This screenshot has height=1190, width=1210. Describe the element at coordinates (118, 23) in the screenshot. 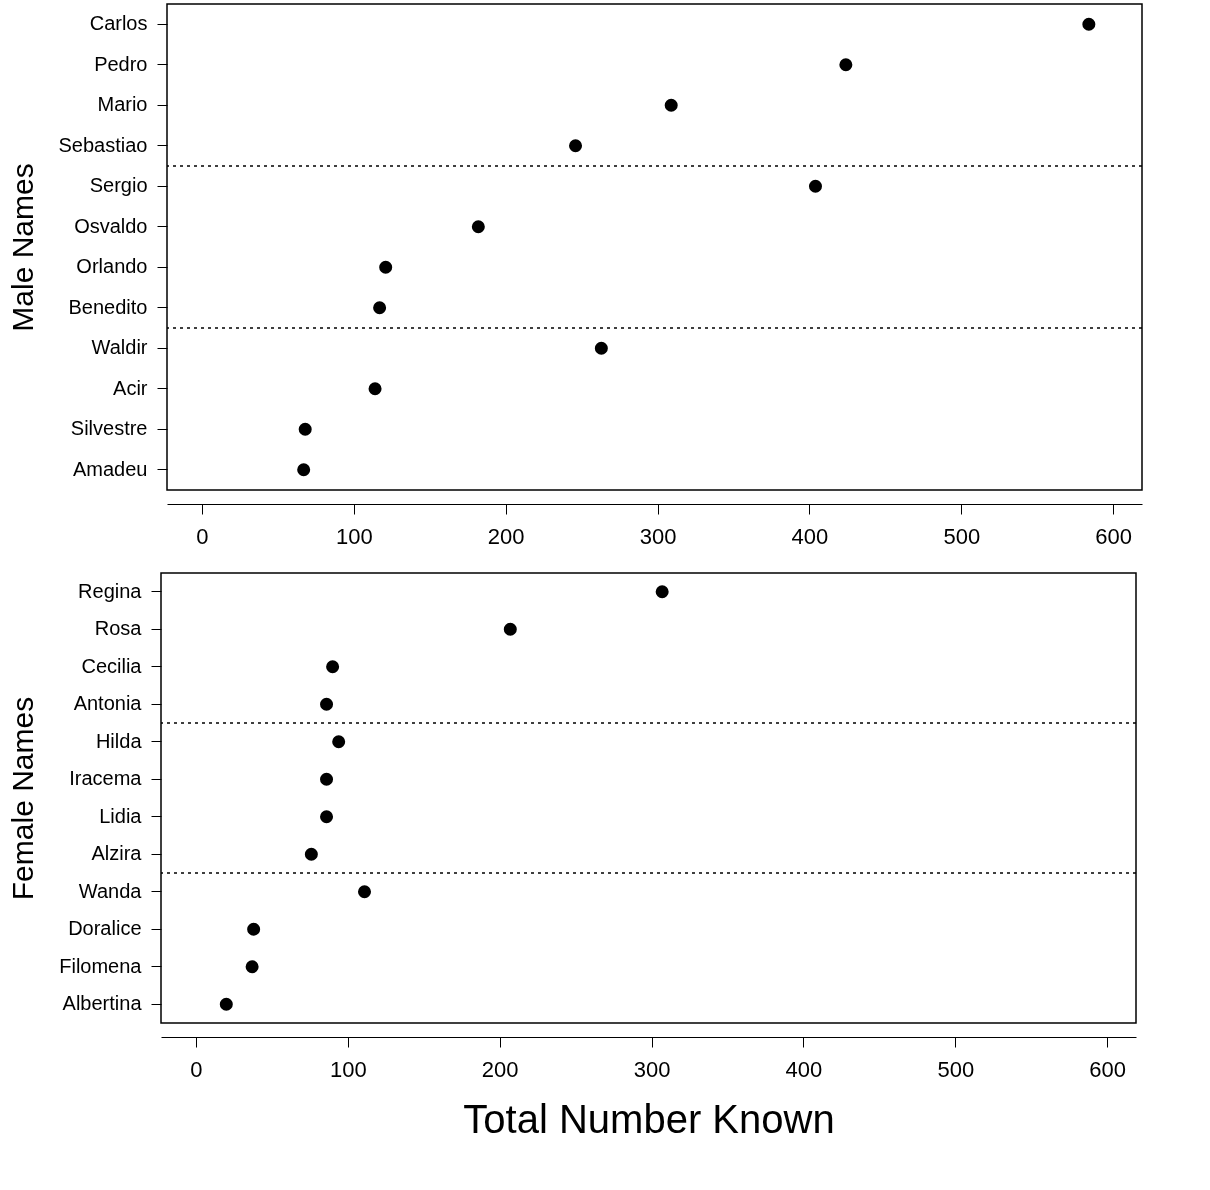

I see `y-tick-label: Carlos` at that location.